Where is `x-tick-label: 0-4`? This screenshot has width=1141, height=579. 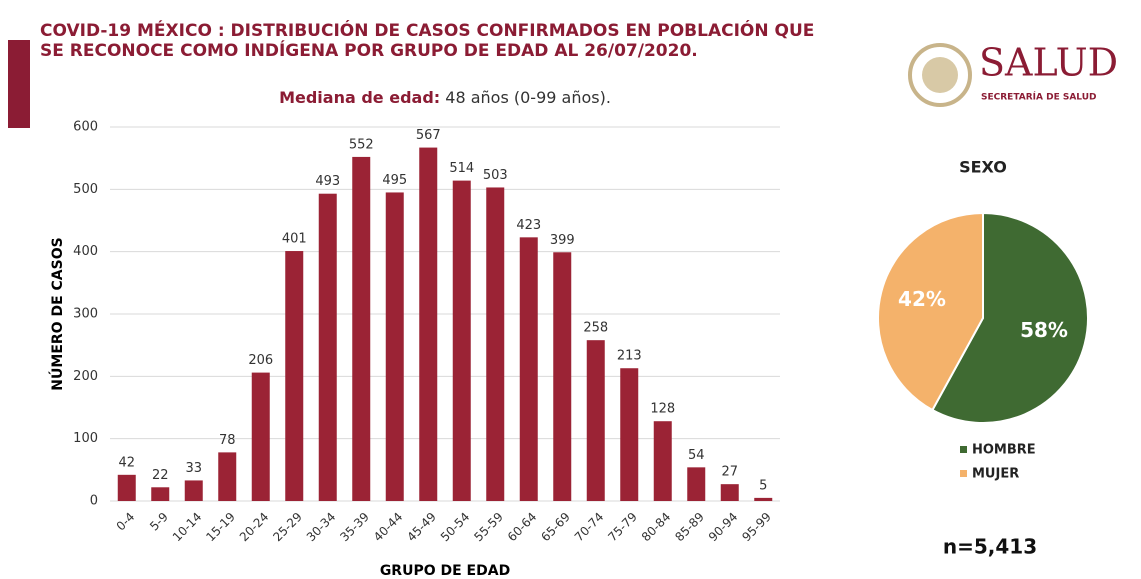
x-tick-label: 0-4 is located at coordinates (126, 522).